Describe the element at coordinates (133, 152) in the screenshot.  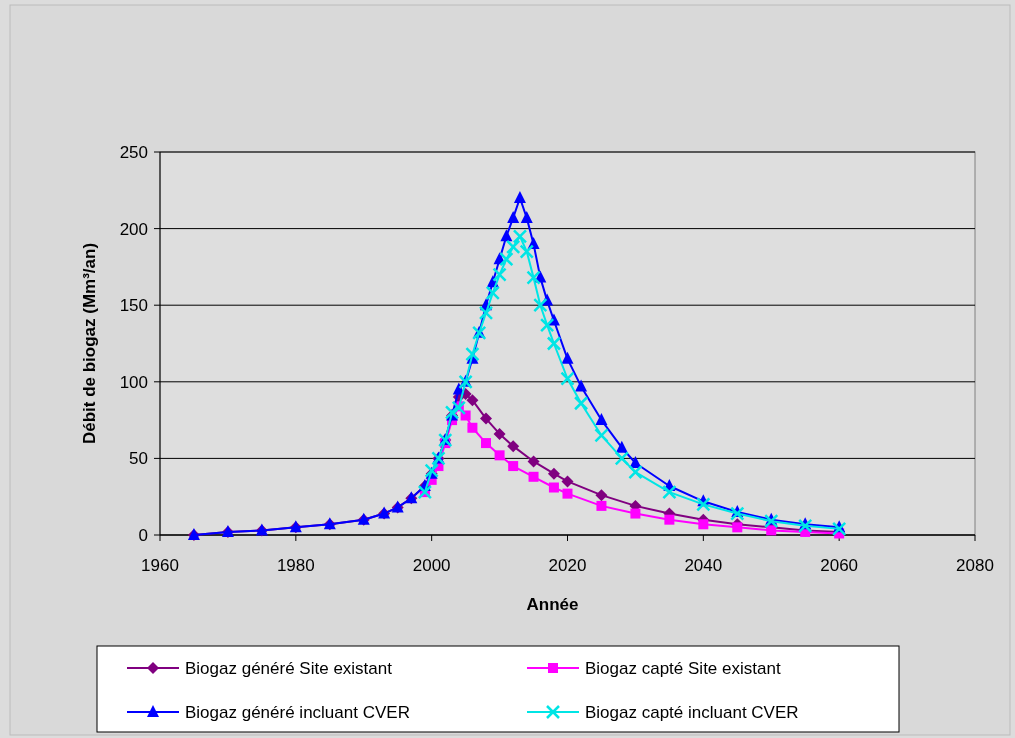
I see `y-tick-label: 250` at that location.